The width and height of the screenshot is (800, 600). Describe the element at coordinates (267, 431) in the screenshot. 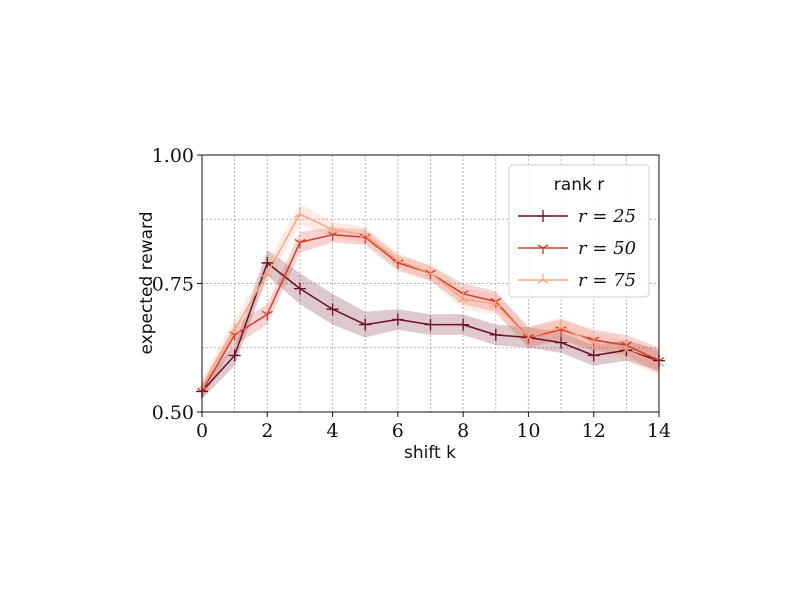

I see `x-tick-label: 2` at that location.